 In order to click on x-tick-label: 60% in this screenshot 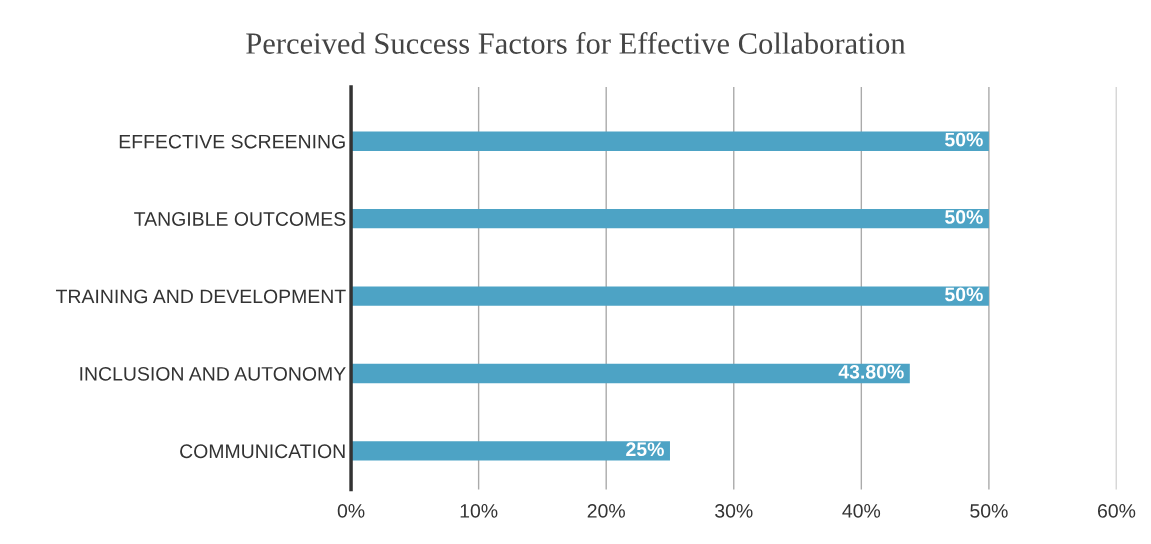, I will do `click(1117, 511)`.